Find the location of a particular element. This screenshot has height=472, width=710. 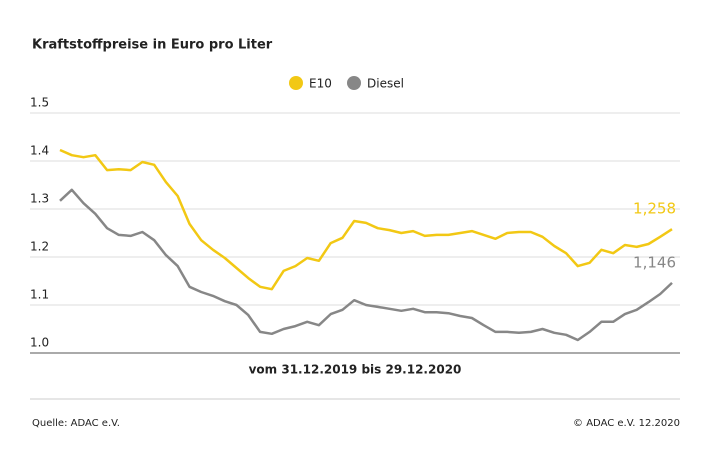

y-tick-label: 1.3 is located at coordinates (39, 199).